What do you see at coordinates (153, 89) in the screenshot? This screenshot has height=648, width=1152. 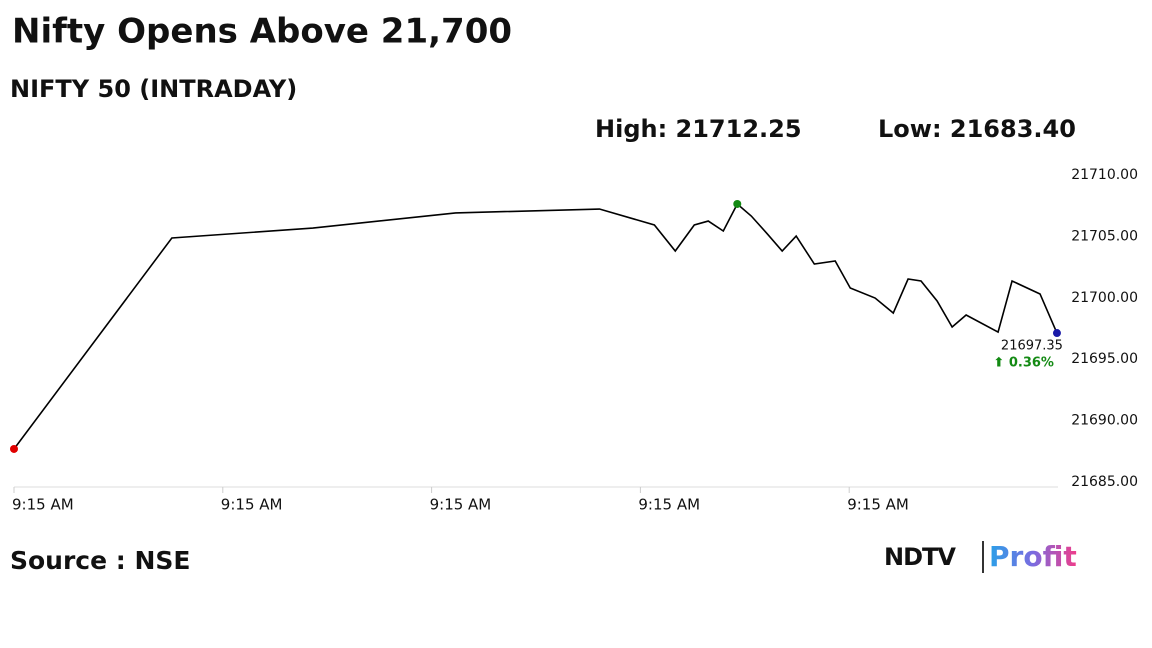 I see `chart-subtitle: NIFTY 50 (INTRADAY)` at bounding box center [153, 89].